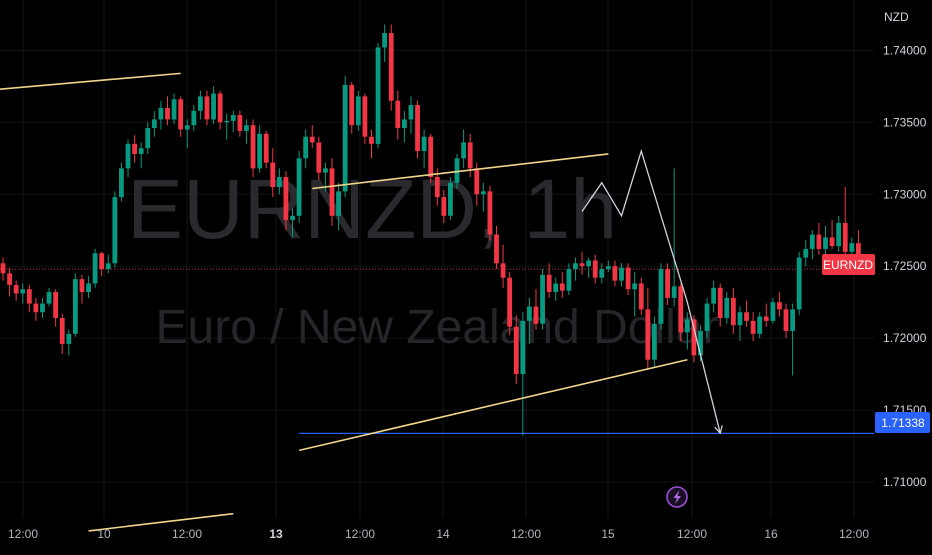 This screenshot has height=555, width=932. Describe the element at coordinates (771, 534) in the screenshot. I see `time-tick-label: 16` at that location.